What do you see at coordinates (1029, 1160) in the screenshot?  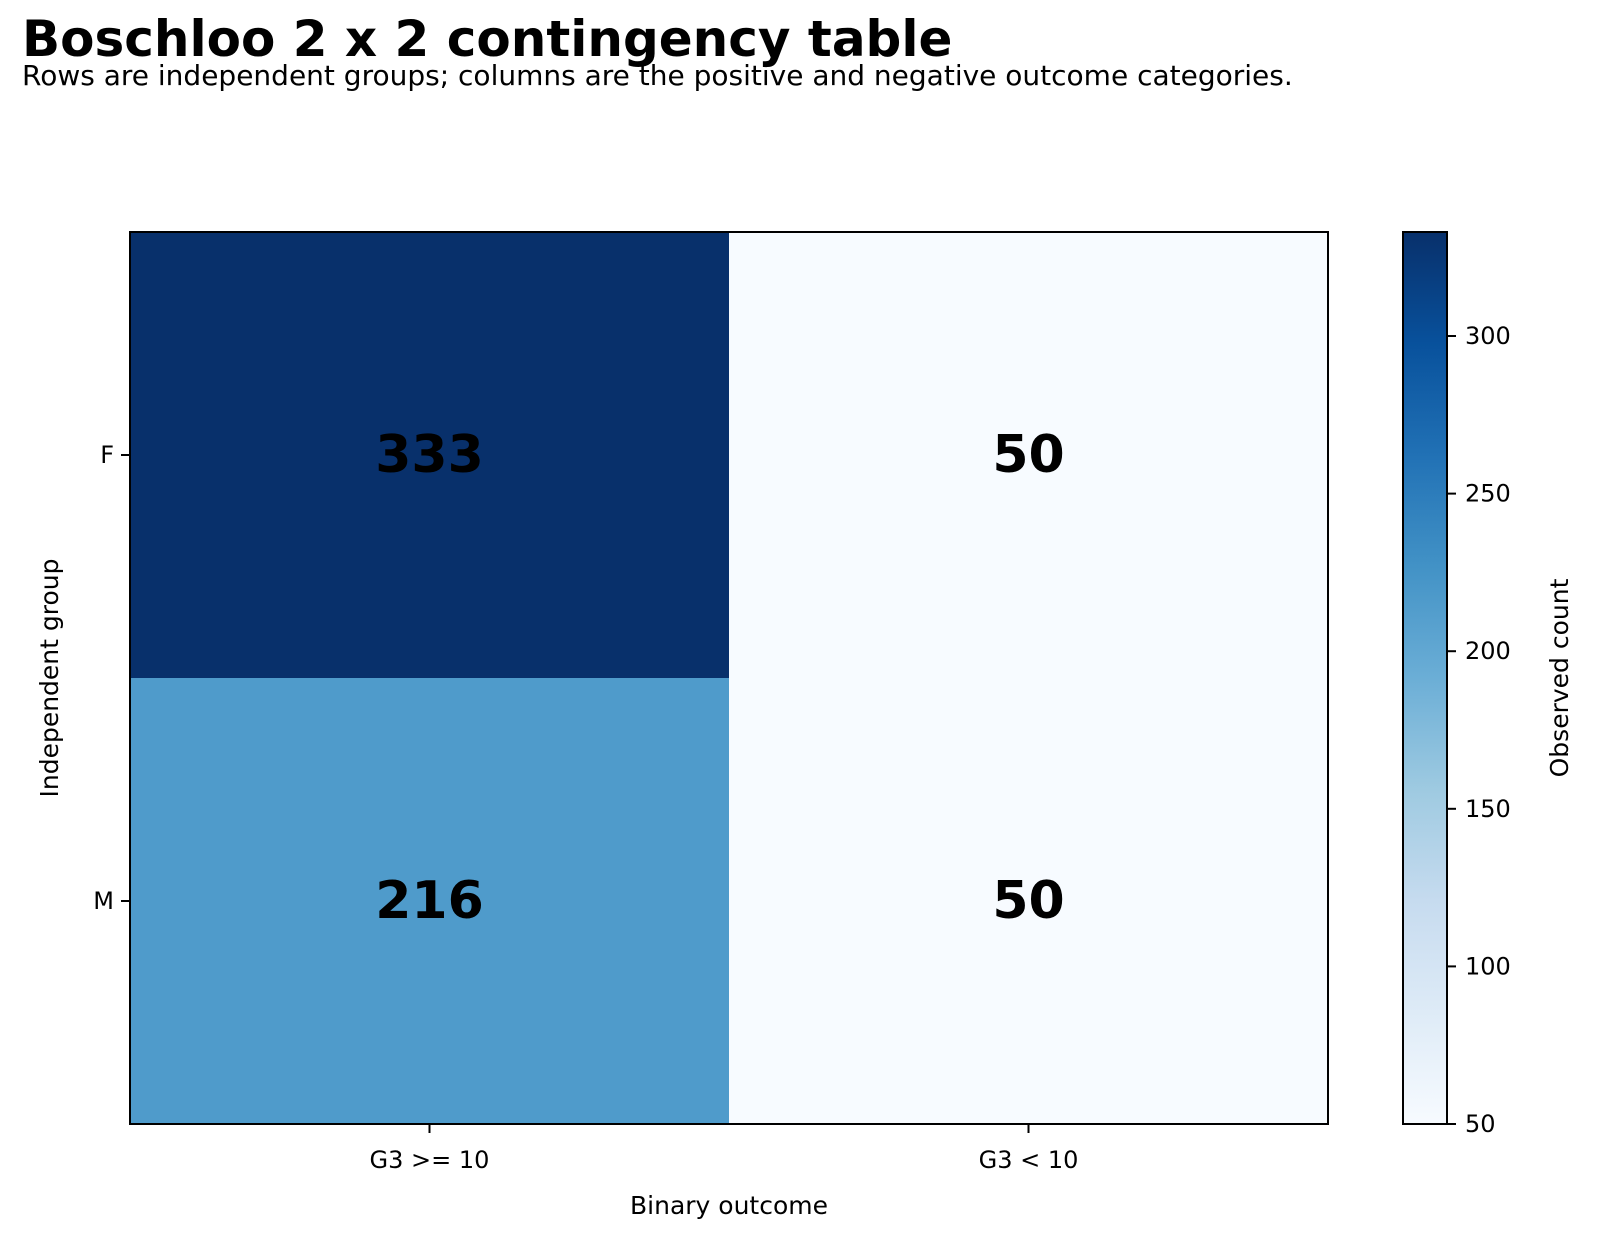 I see `x-tick-label: G3 < 10` at bounding box center [1029, 1160].